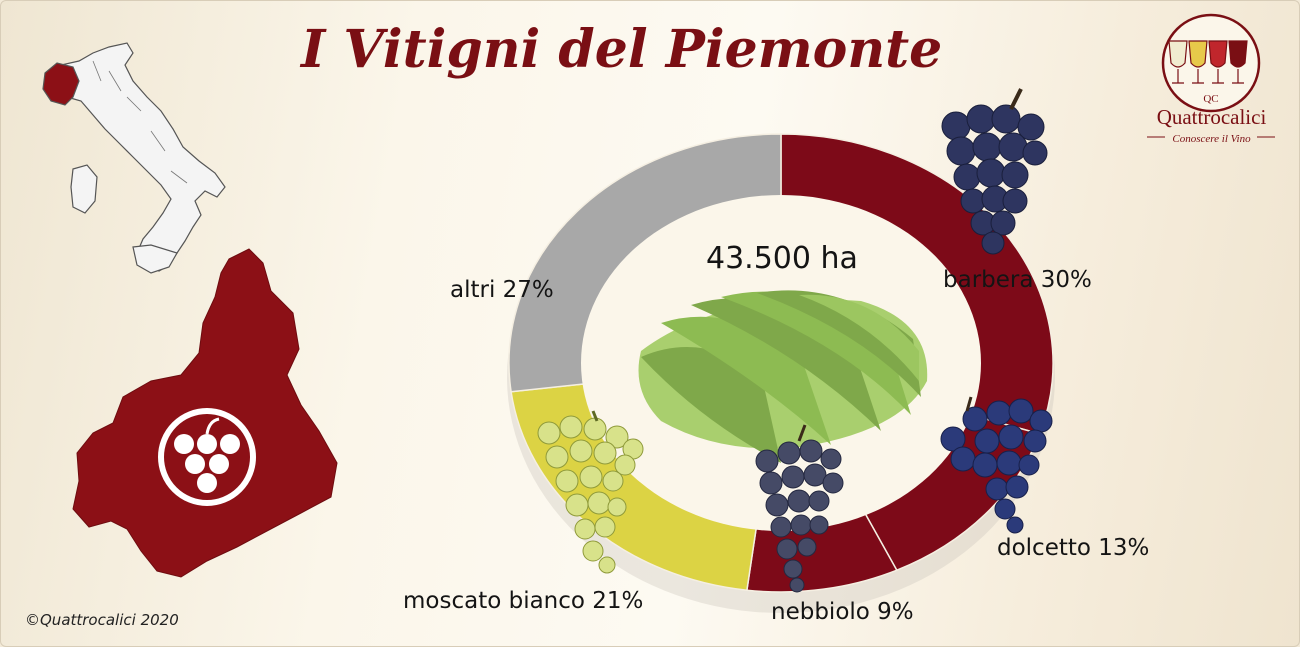  I want to click on slice-label-moscato-bianco: moscato bianco 21%, so click(523, 601).